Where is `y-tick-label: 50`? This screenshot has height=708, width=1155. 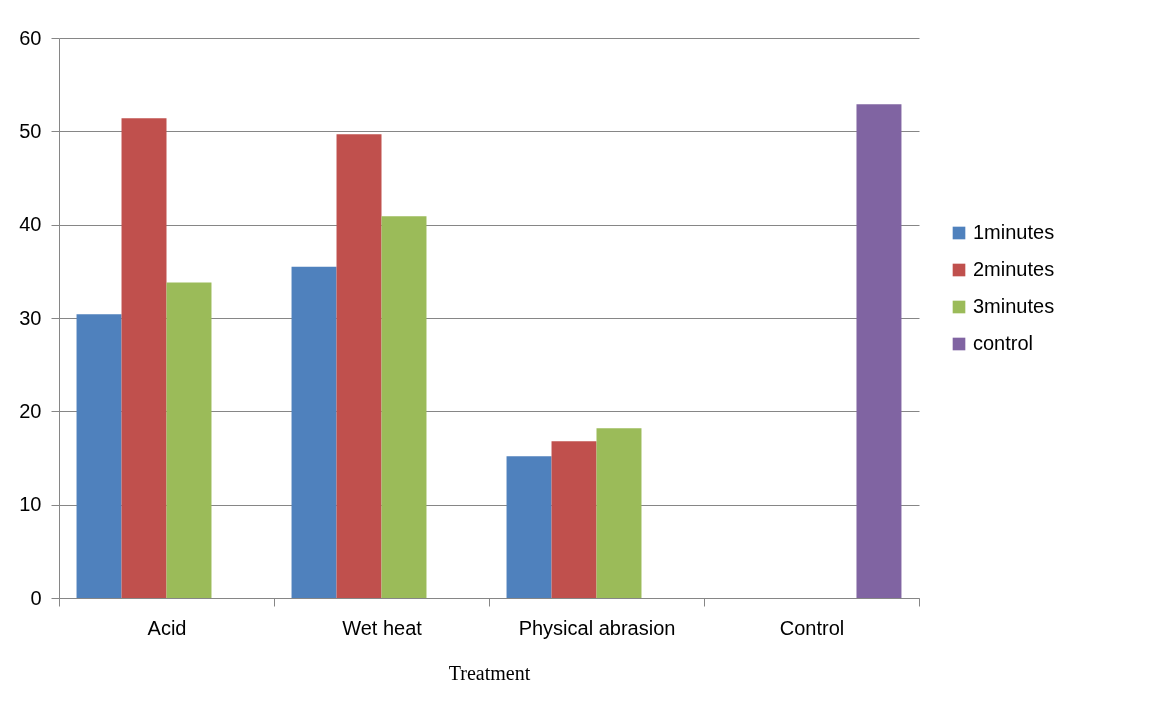
y-tick-label: 50 is located at coordinates (30, 130).